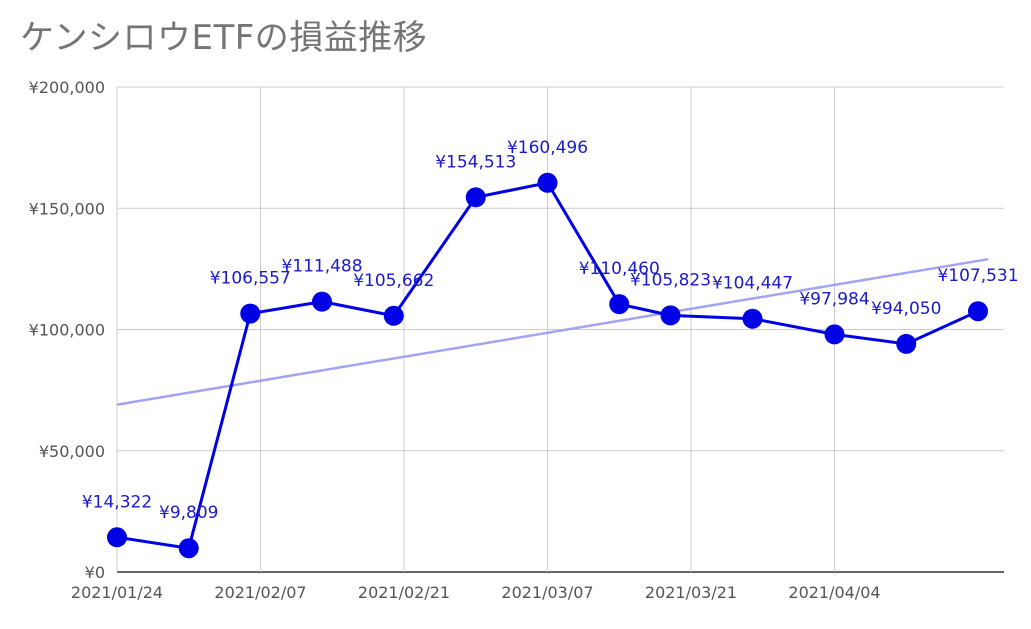 The height and width of the screenshot is (629, 1031). What do you see at coordinates (547, 148) in the screenshot?
I see `data-label: ¥160,496` at bounding box center [547, 148].